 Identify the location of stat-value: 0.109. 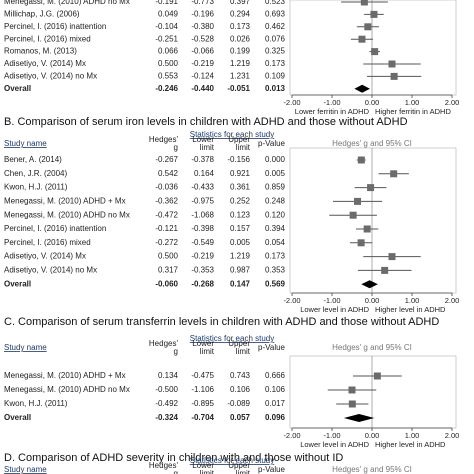
(275, 76).